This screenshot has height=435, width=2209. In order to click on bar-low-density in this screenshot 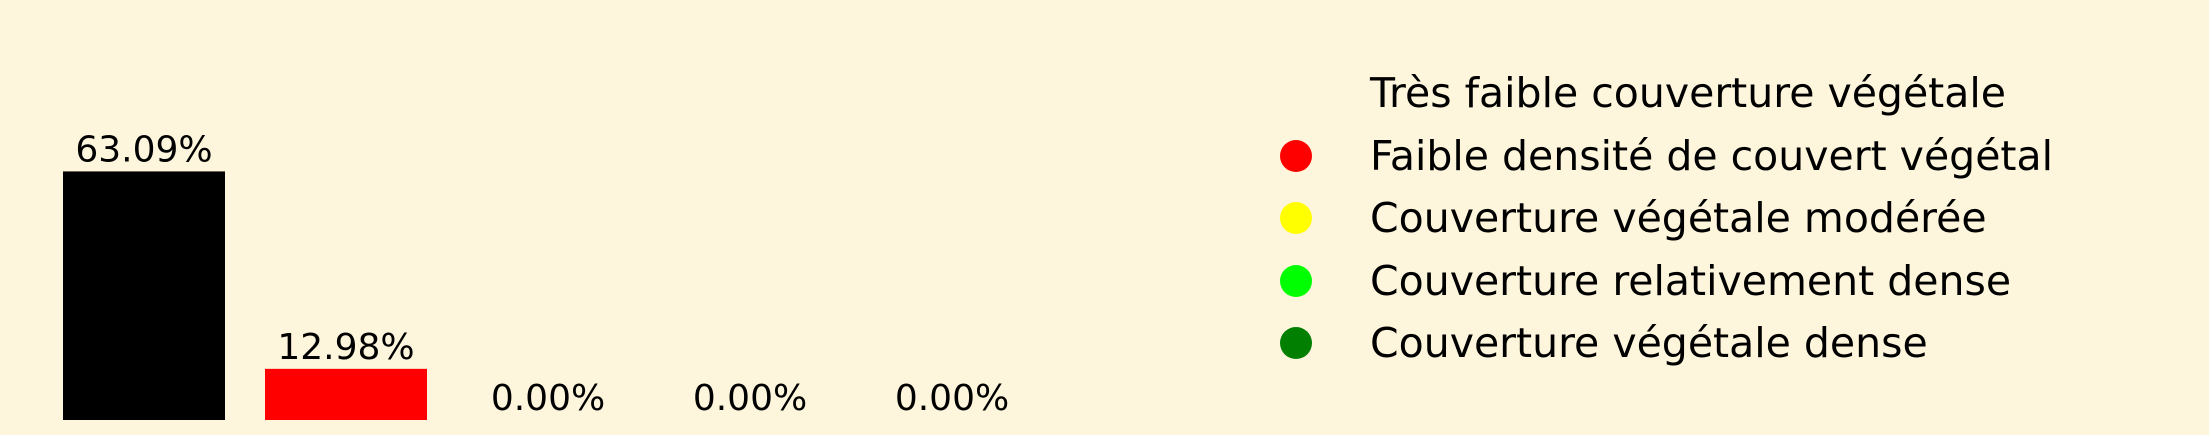, I will do `click(346, 394)`.